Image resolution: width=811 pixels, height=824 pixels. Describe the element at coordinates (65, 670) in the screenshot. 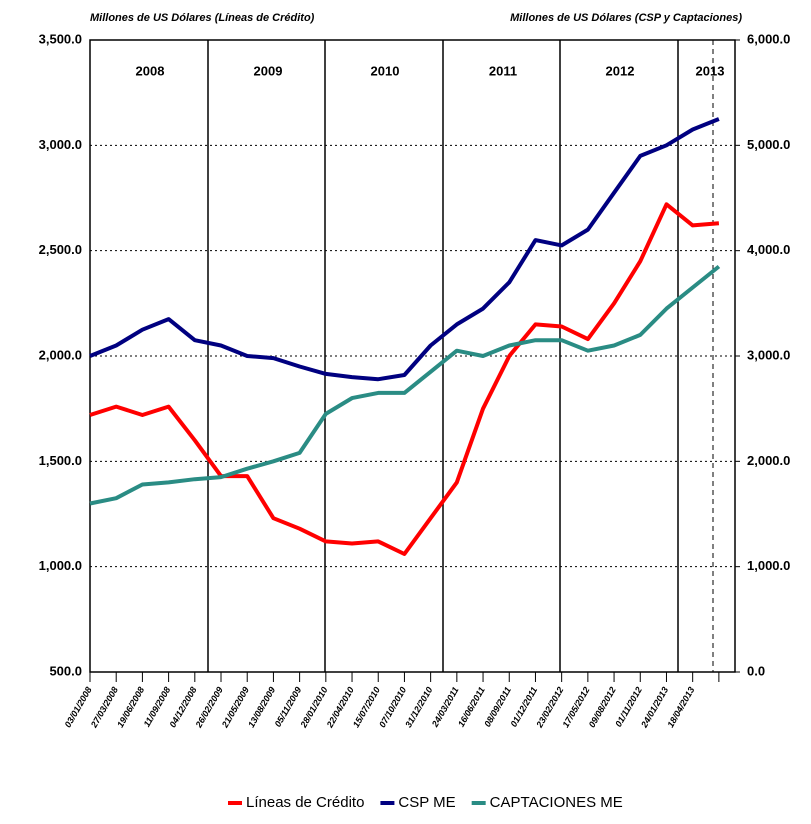

I see `y-tick-label: 500.0` at that location.